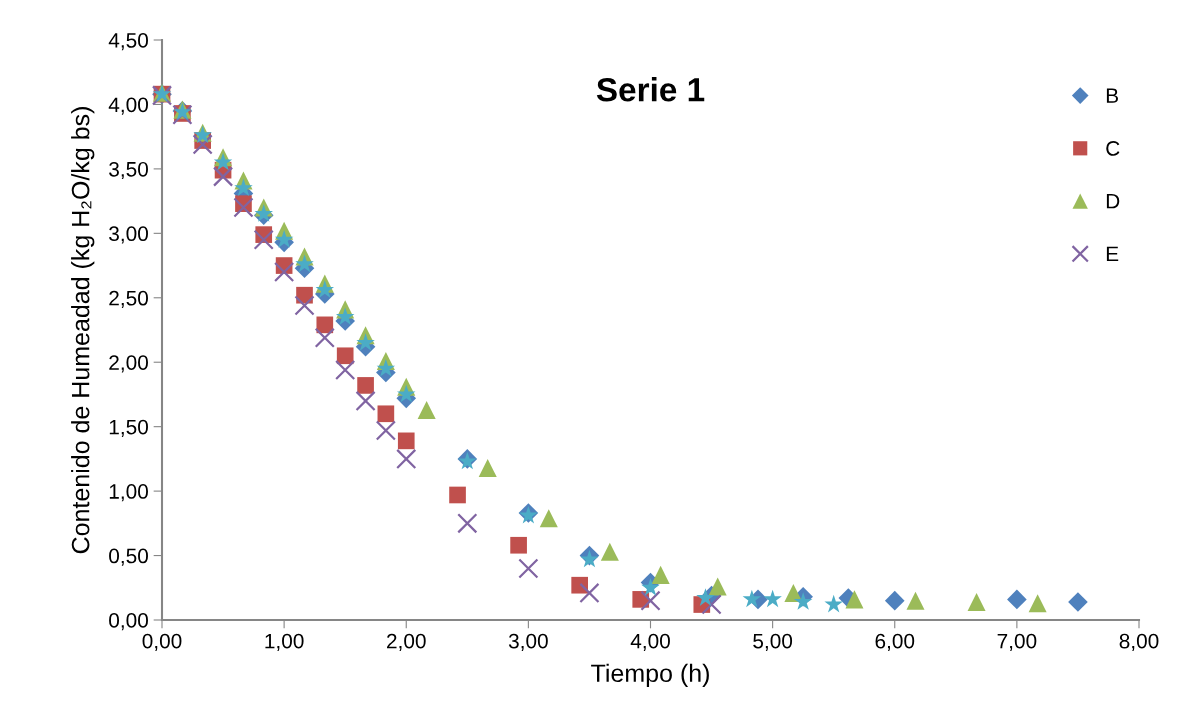  What do you see at coordinates (773, 642) in the screenshot?
I see `x-tick-label: 5,00` at bounding box center [773, 642].